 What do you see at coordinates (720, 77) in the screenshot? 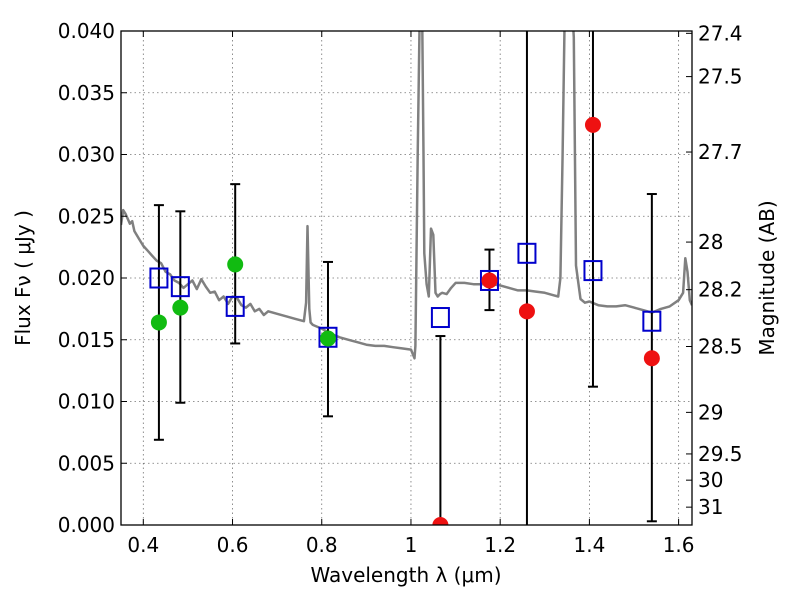
I see `right-tick-label: 27.5` at bounding box center [720, 77].